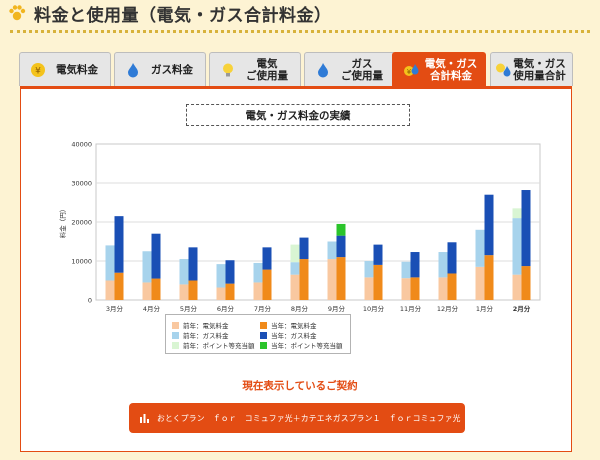  What do you see at coordinates (341, 229) in the screenshot?
I see `bar-curr-point` at bounding box center [341, 229].